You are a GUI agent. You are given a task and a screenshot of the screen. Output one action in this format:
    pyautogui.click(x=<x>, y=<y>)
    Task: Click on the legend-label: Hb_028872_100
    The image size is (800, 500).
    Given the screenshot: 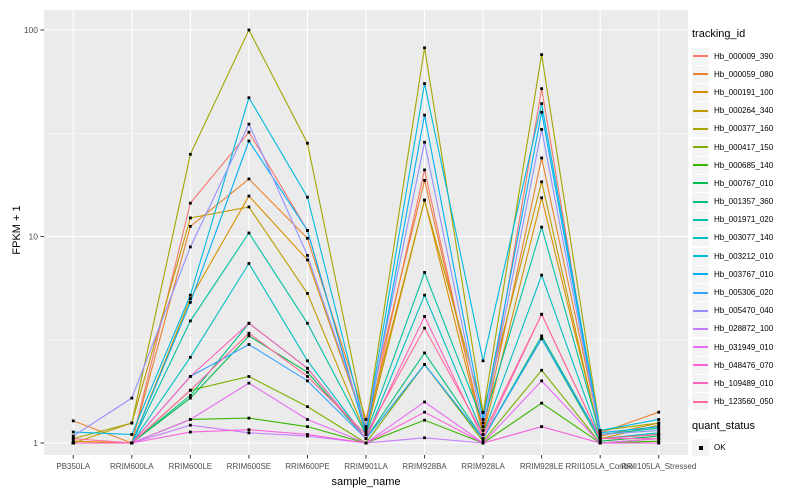 What is the action you would take?
    pyautogui.click(x=744, y=329)
    